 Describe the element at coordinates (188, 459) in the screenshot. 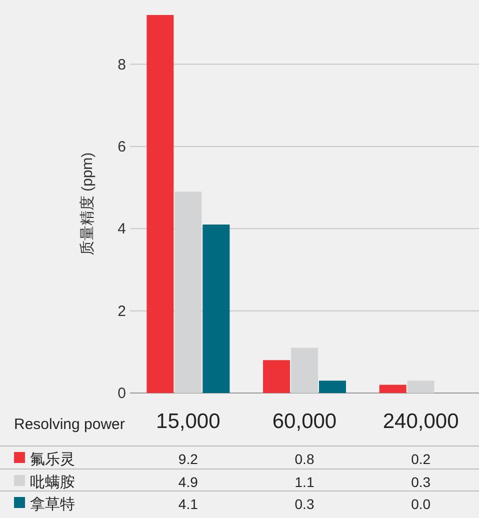

I see `data-label: 9.2` at that location.